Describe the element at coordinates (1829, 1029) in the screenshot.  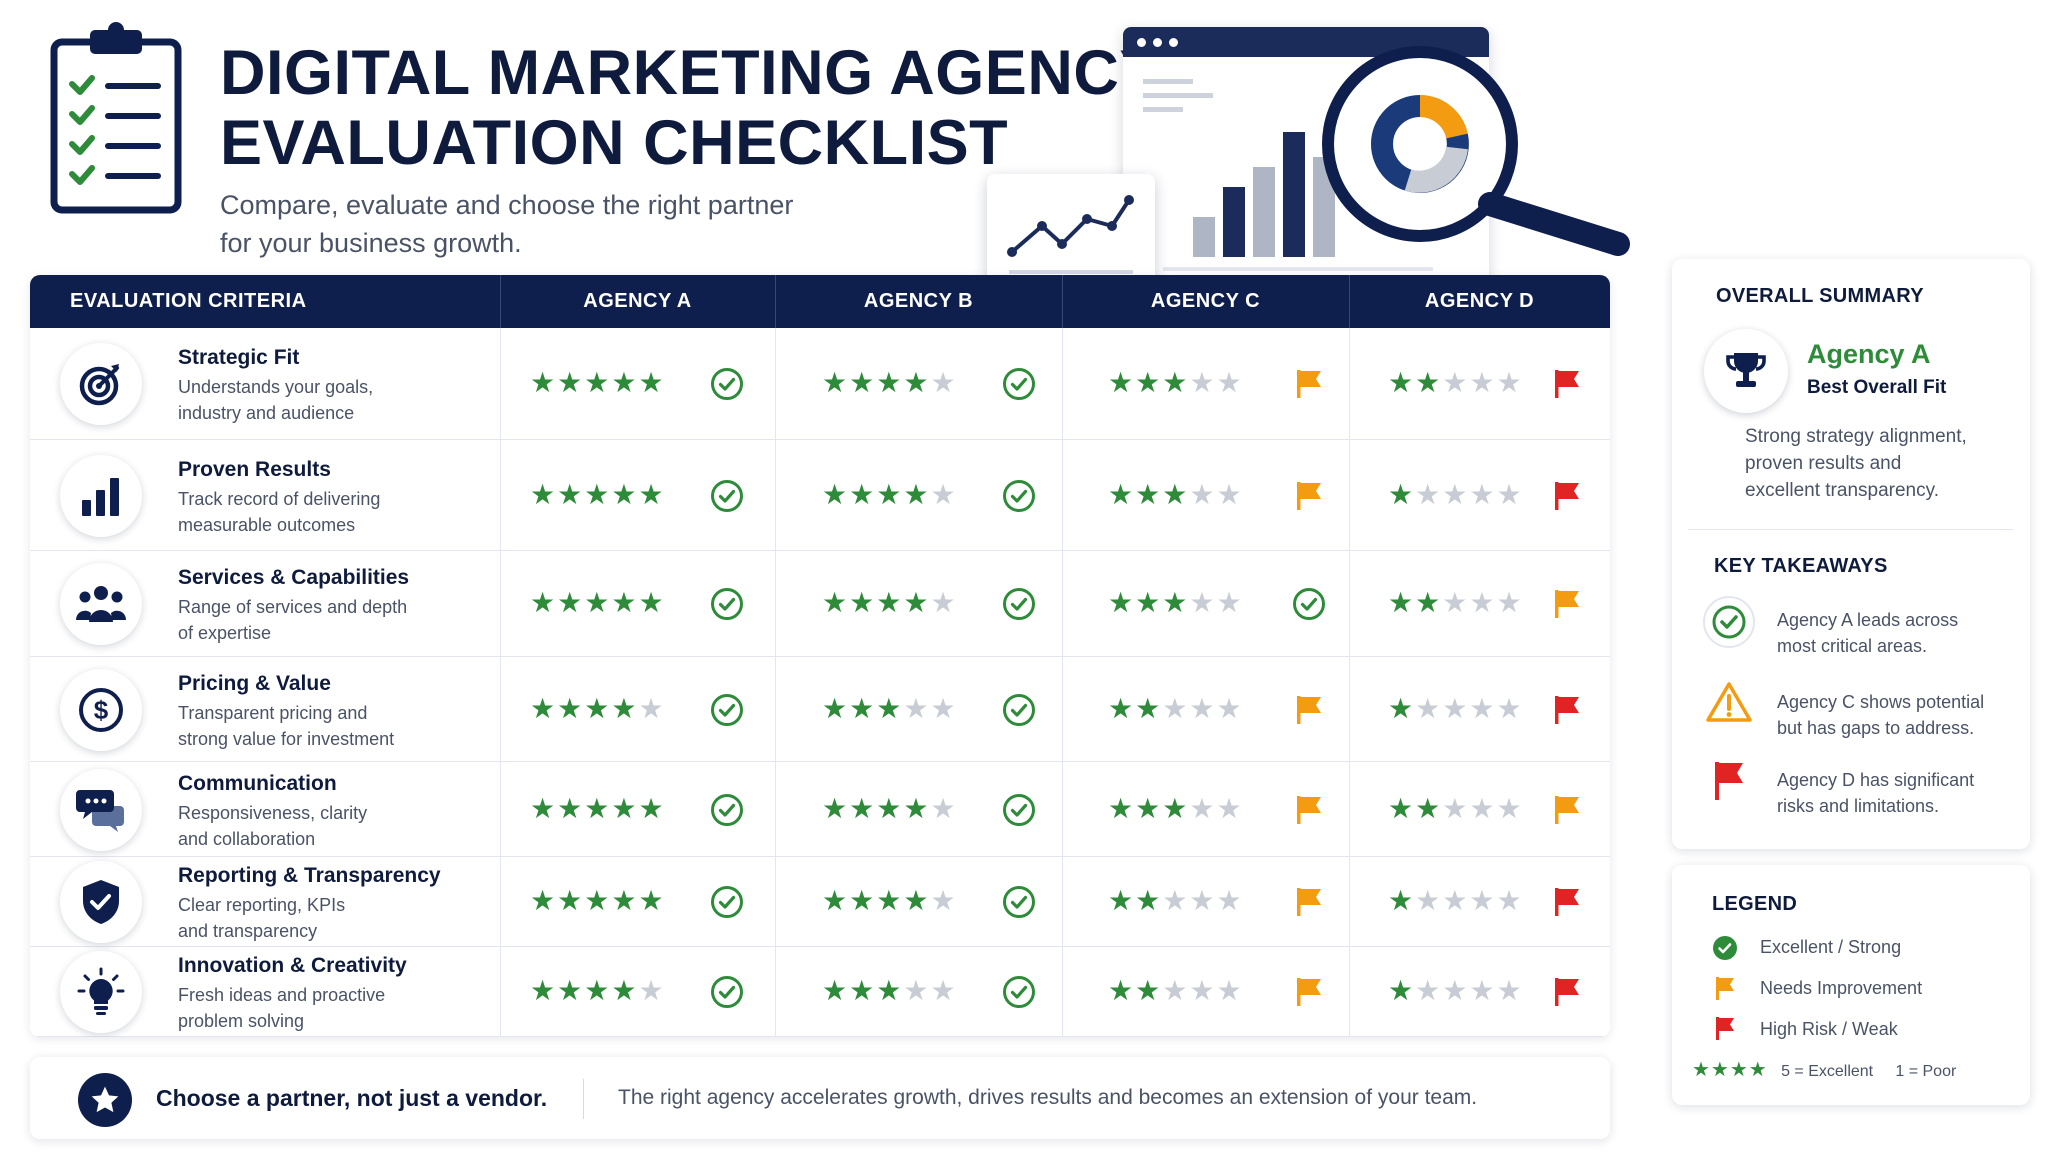
I see `legend-label-risk: High Risk / Weak` at that location.